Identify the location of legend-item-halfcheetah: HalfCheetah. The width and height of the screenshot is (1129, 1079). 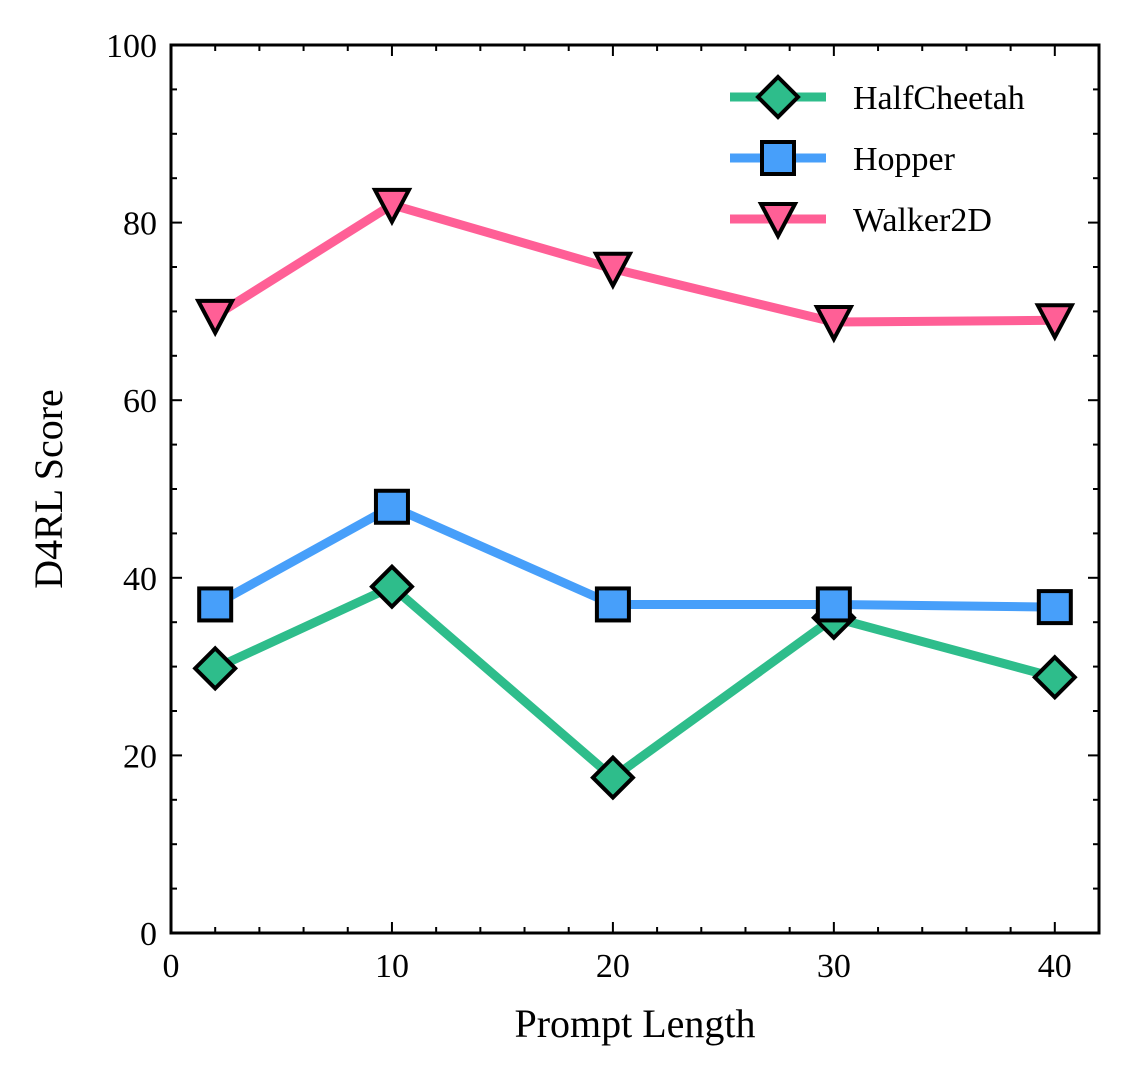
(877, 97).